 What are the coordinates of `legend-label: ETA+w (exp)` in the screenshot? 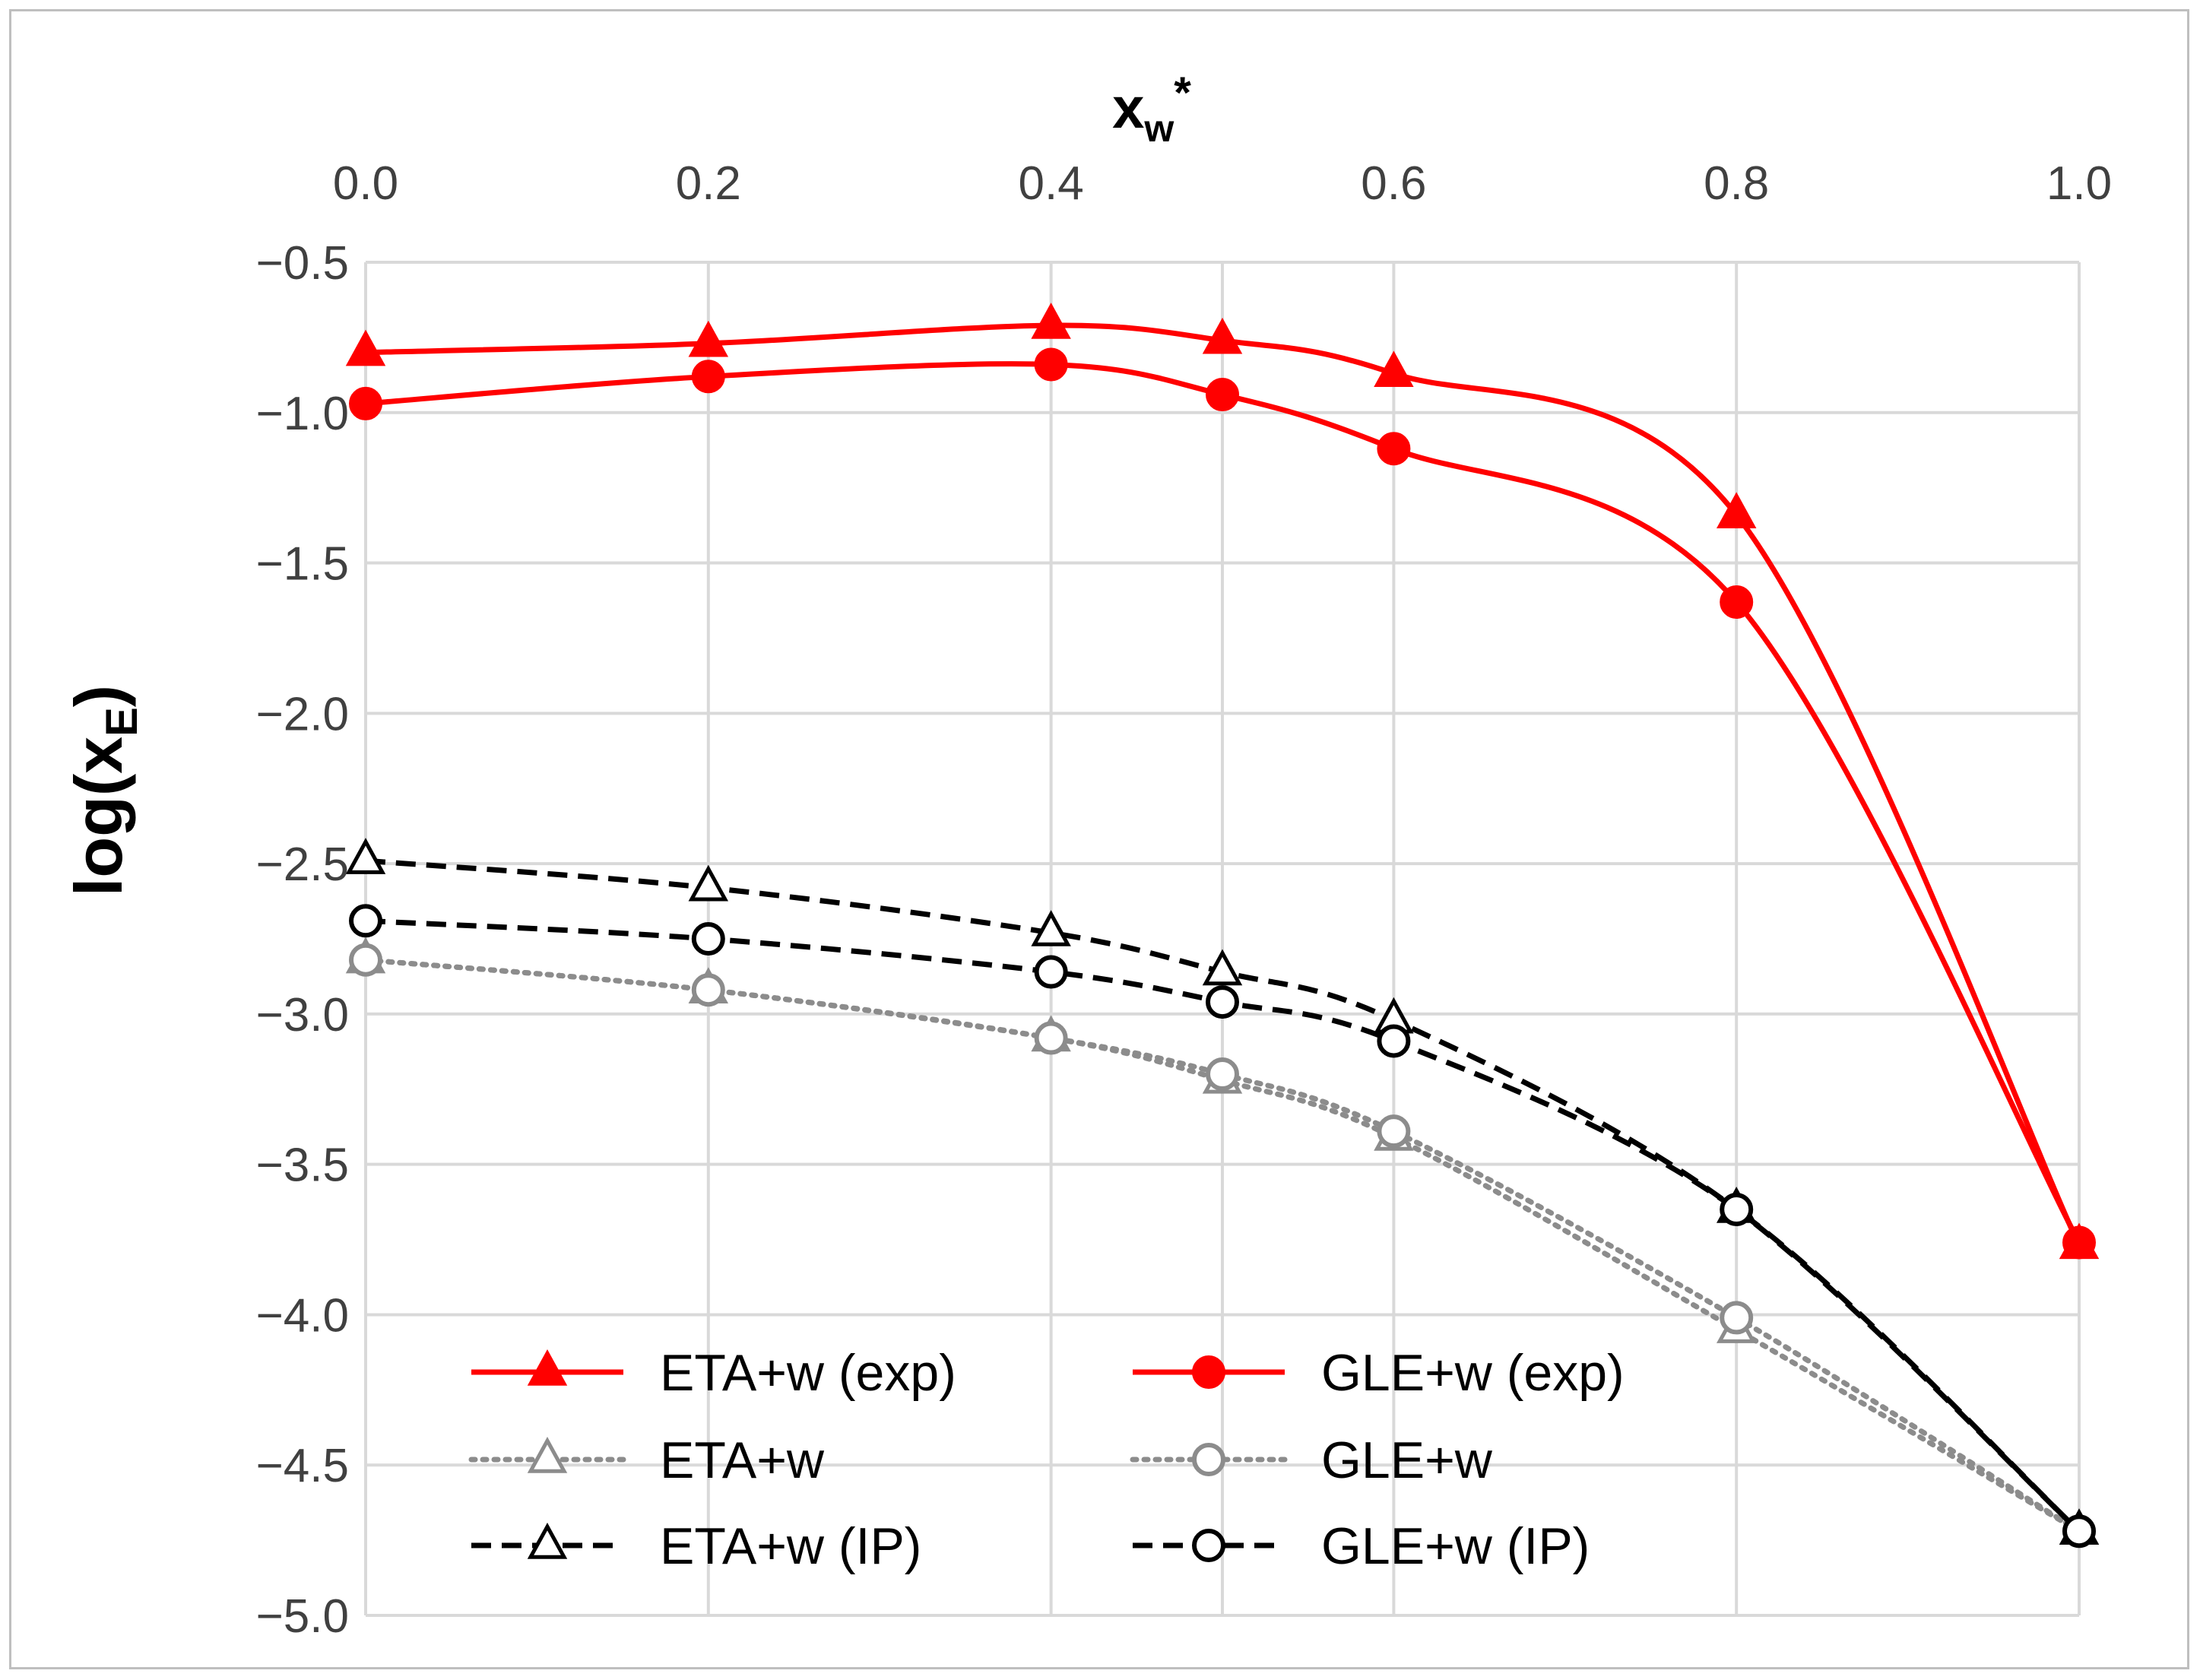 It's located at (808, 1373).